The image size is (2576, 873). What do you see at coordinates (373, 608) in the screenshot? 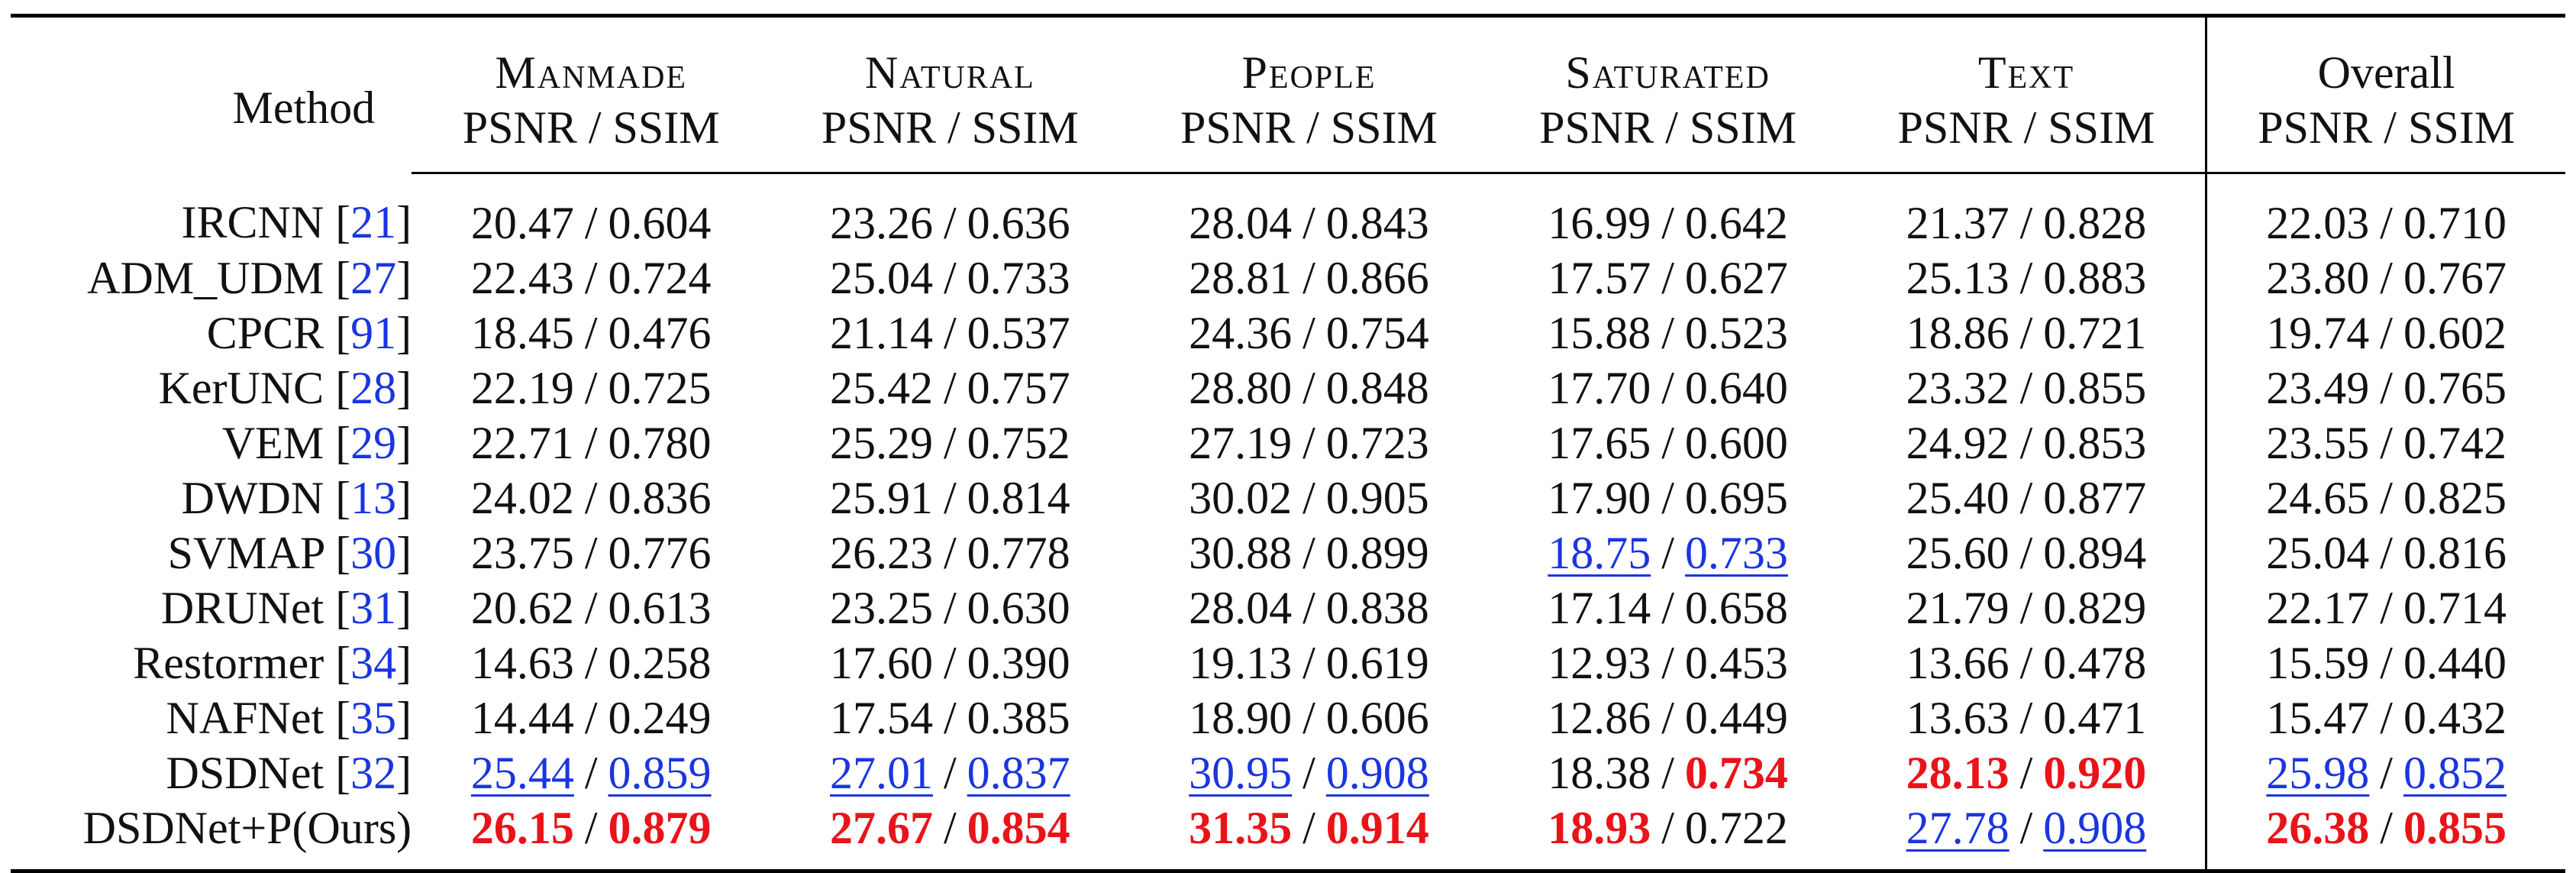
I see `citation-link: 31` at bounding box center [373, 608].